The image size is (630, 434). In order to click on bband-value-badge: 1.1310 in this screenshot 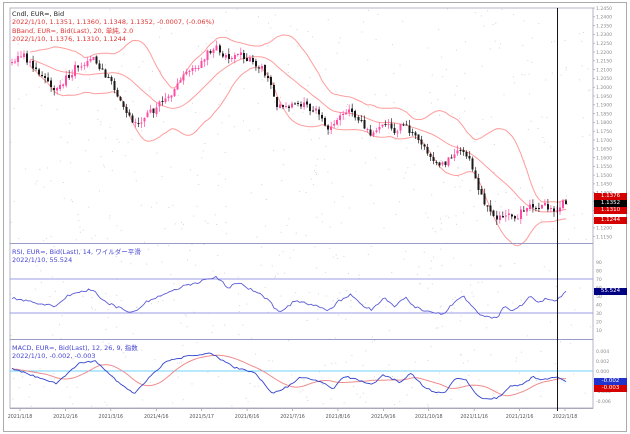, I will do `click(610, 210)`.